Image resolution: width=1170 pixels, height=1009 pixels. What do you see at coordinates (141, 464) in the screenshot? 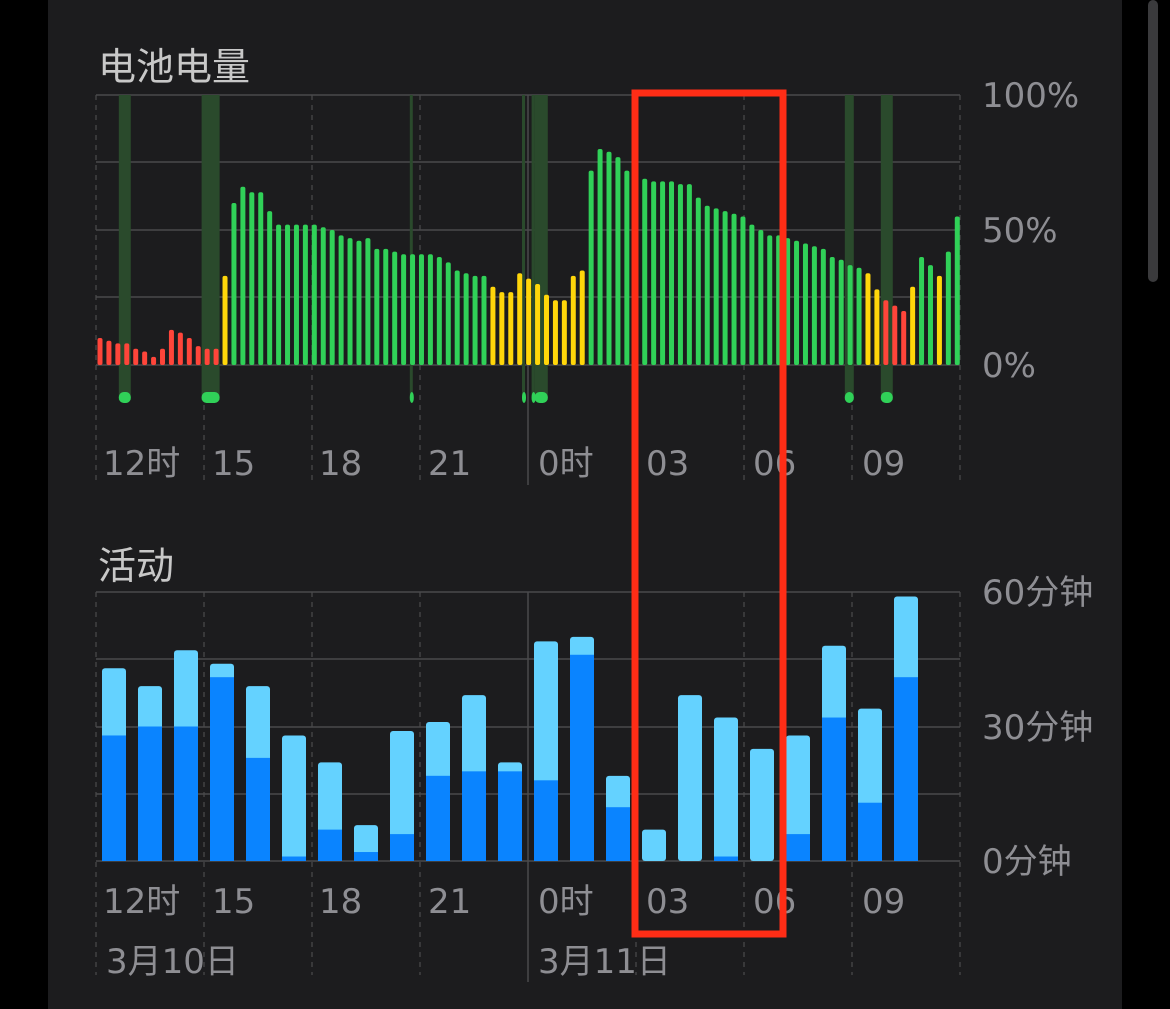
I see `battery-x-label: 12时` at bounding box center [141, 464].